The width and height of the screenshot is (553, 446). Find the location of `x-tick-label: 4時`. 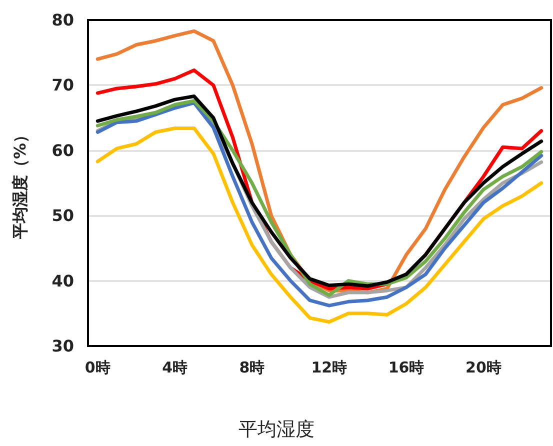

x-tick-label: 4時 is located at coordinates (175, 367).